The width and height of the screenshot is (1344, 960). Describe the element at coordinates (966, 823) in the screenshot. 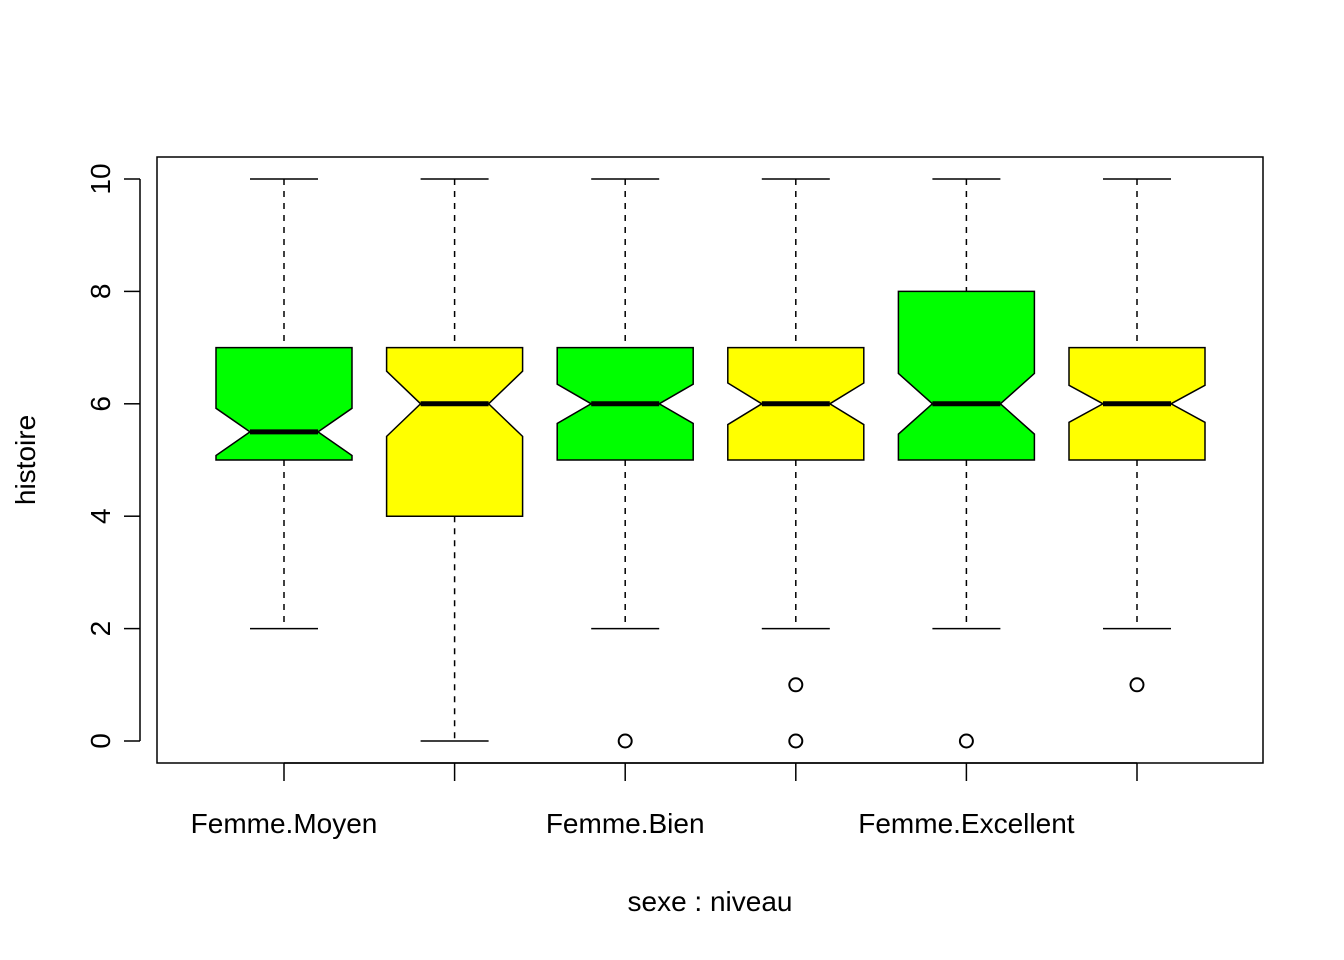

I see `x-tick-label: Femme.Excellent` at that location.